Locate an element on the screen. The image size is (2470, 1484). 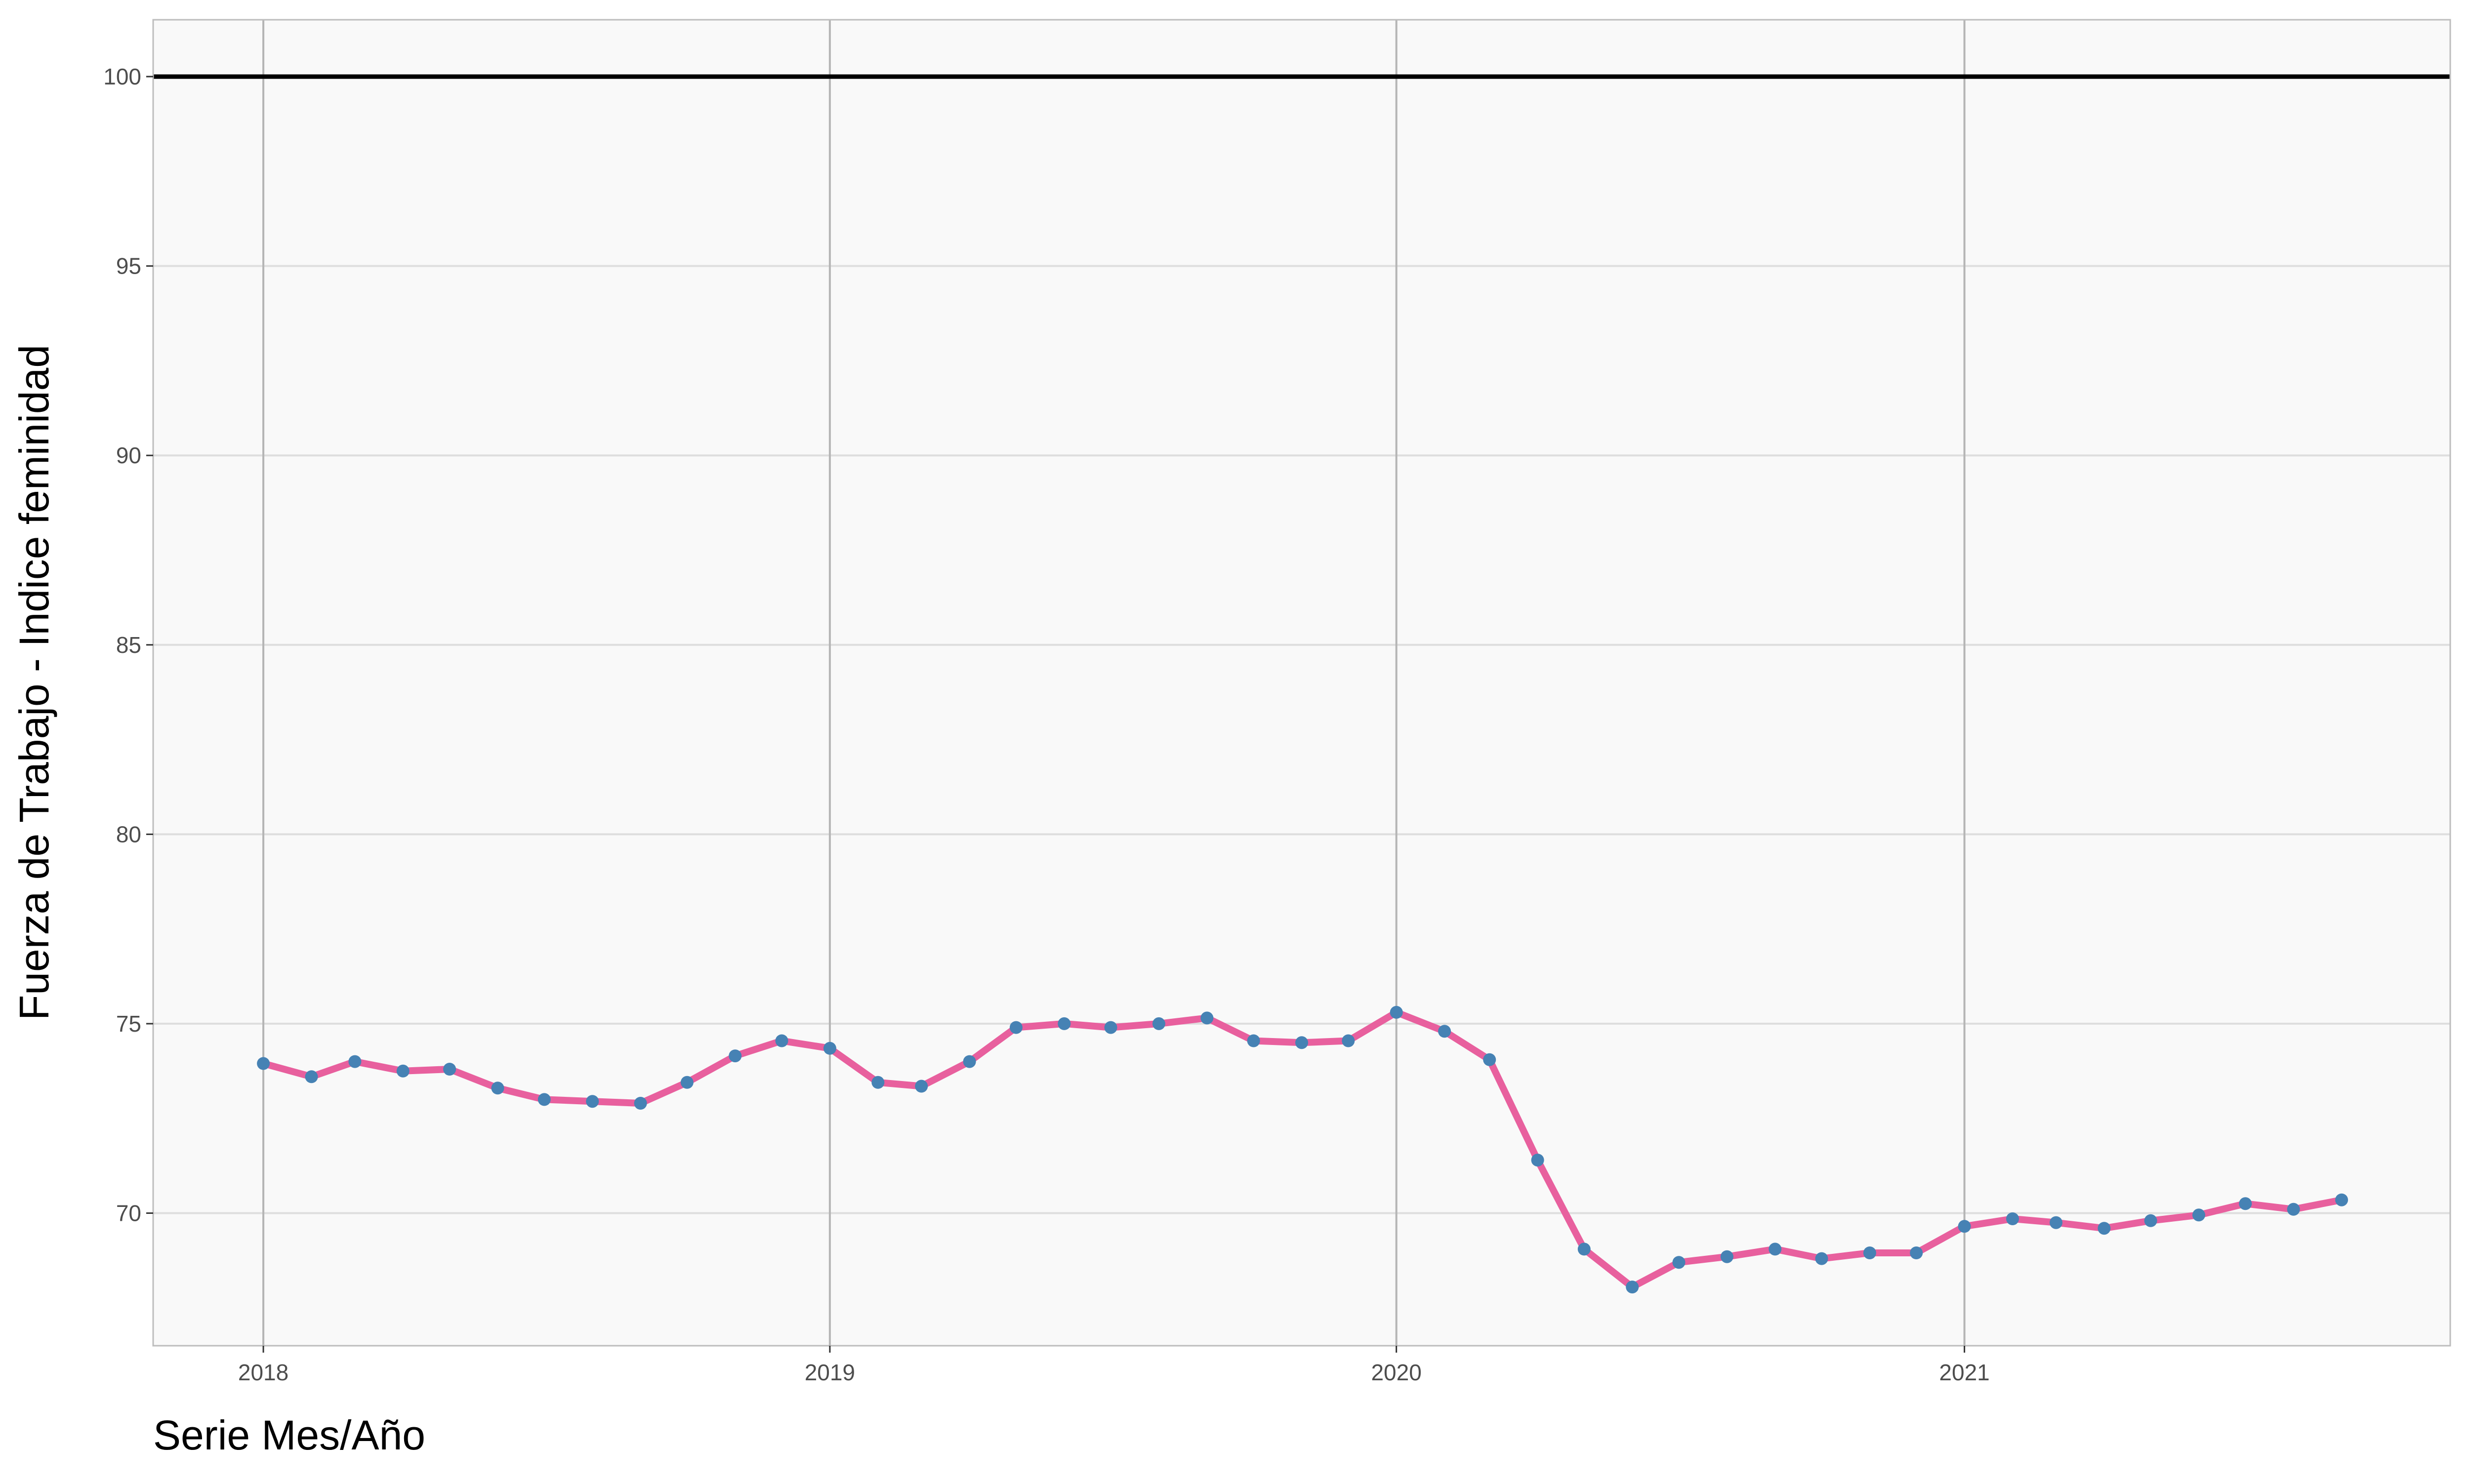
y-tick-label: 100 is located at coordinates (122, 77).